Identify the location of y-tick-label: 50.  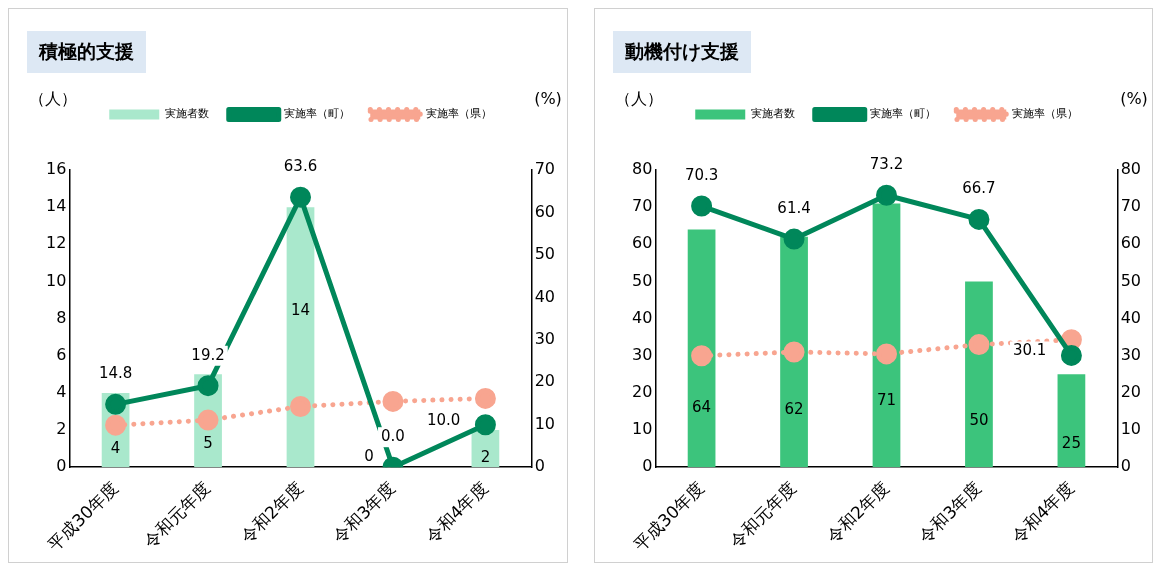
(641, 280).